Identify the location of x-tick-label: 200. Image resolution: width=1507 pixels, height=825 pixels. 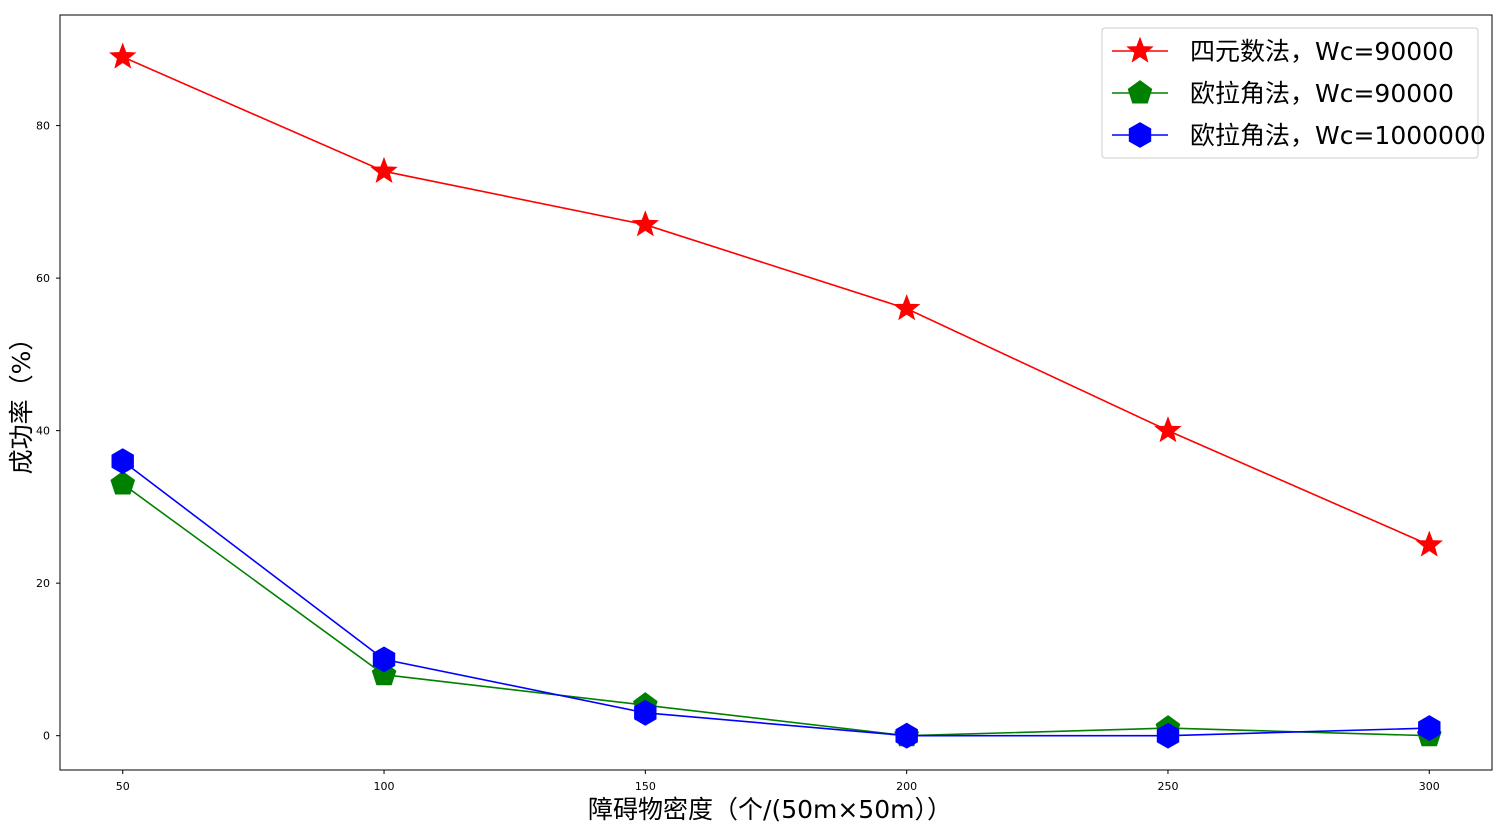
(906, 786).